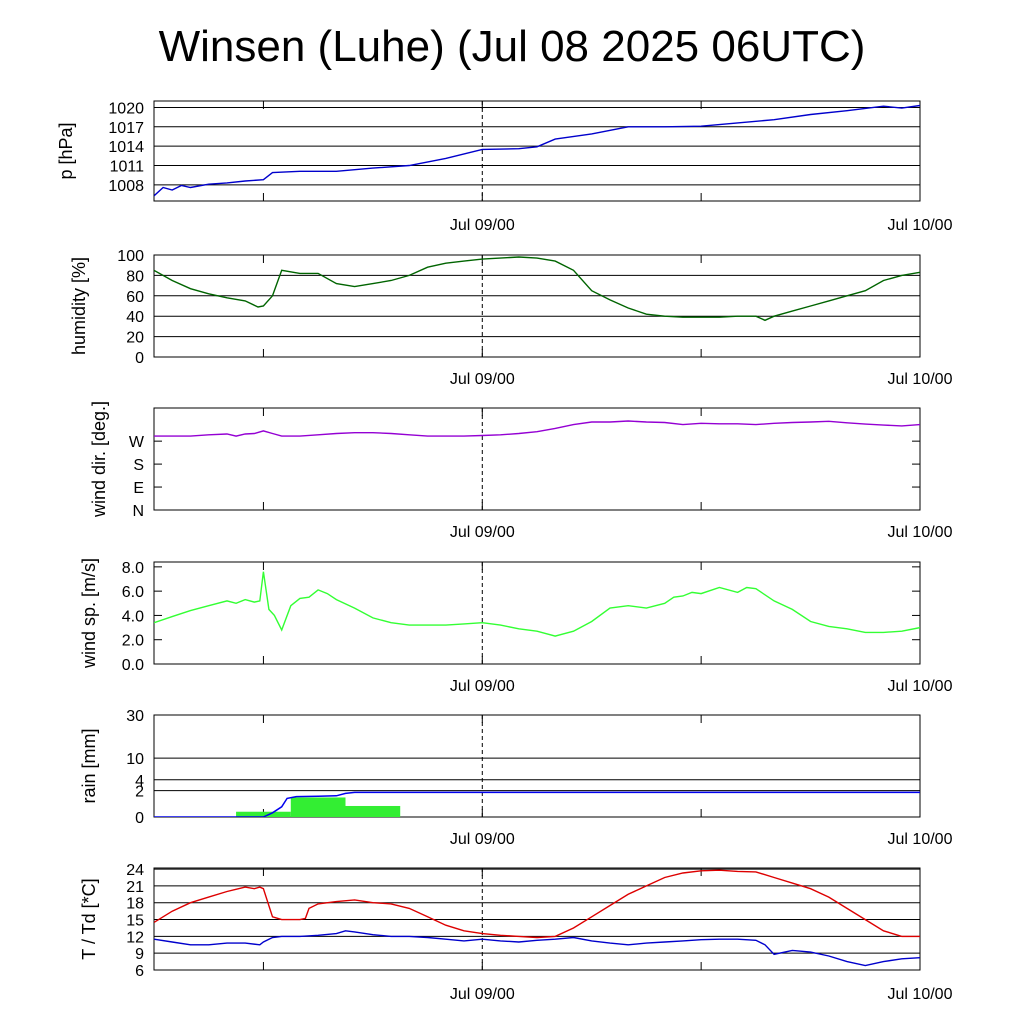  Describe the element at coordinates (130, 256) in the screenshot. I see `y-tick-label: 100` at that location.